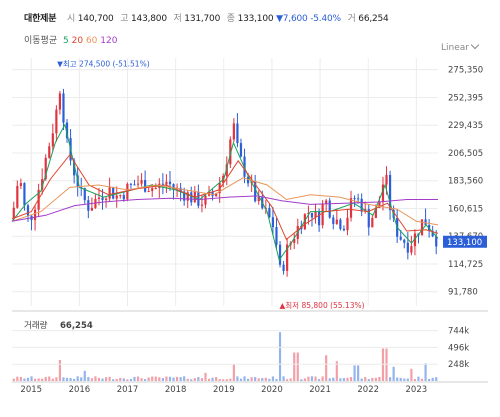 This screenshot has width=500, height=417. What do you see at coordinates (224, 390) in the screenshot?
I see `date-tick-label: 2019` at bounding box center [224, 390].